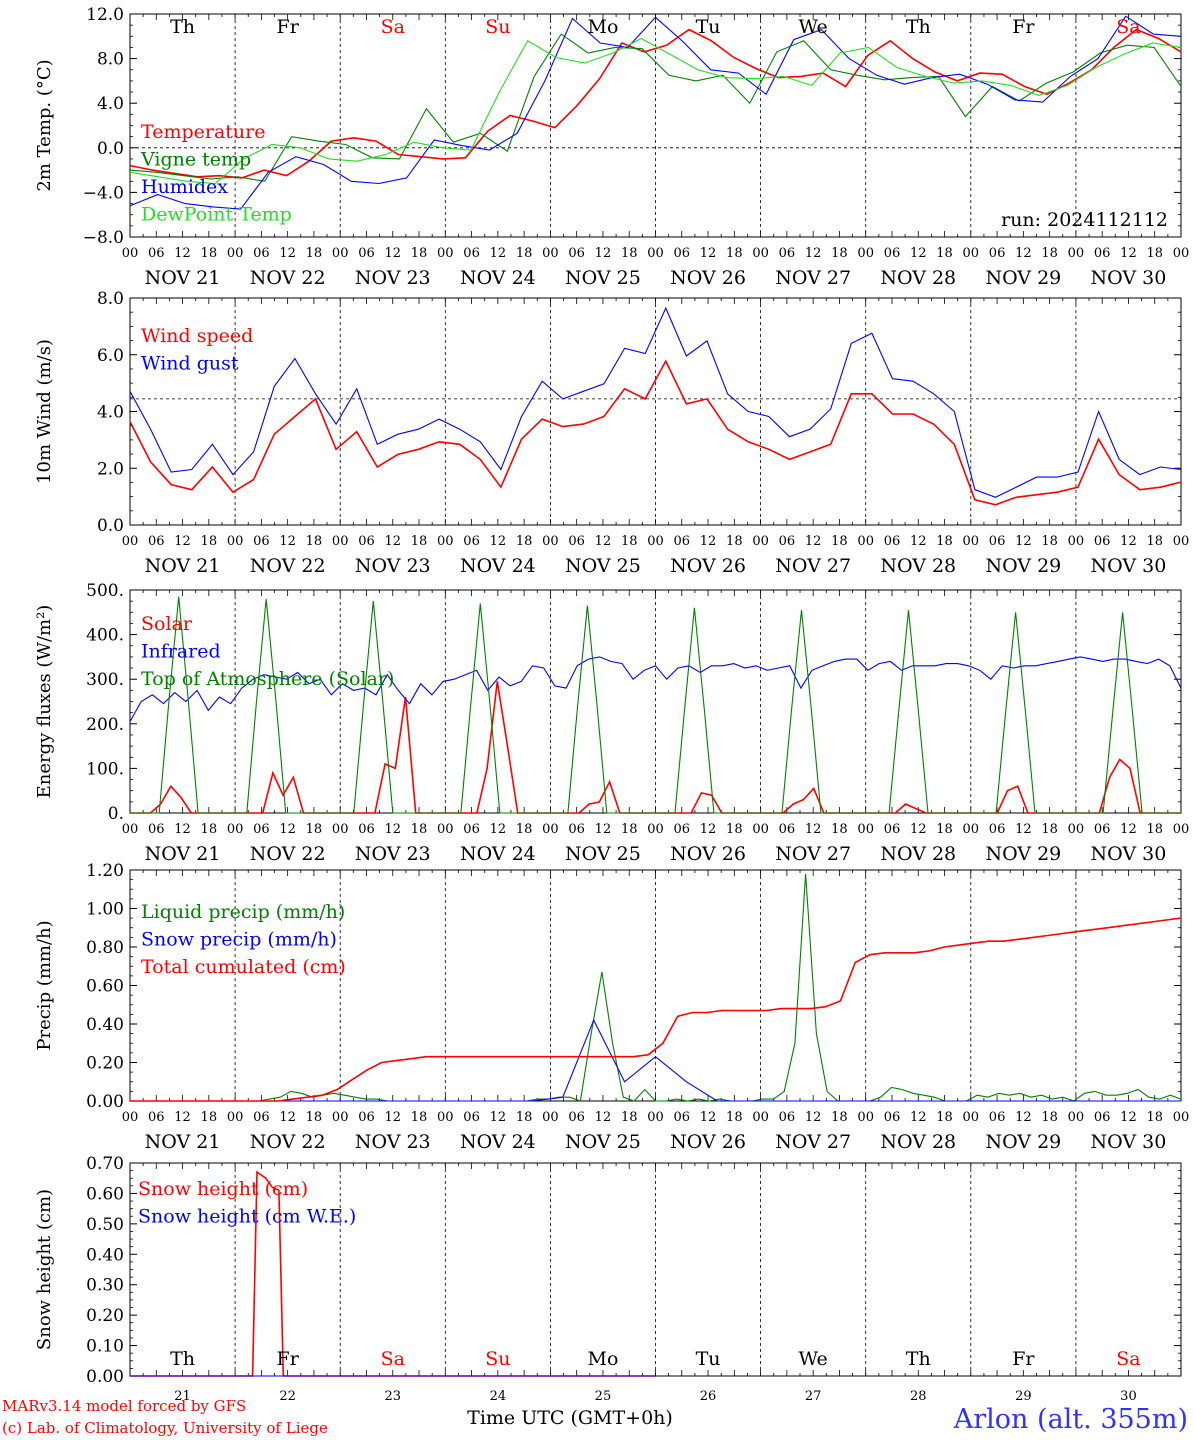 The height and width of the screenshot is (1440, 1194). I want to click on y-tick-label: 0.00, so click(105, 1377).